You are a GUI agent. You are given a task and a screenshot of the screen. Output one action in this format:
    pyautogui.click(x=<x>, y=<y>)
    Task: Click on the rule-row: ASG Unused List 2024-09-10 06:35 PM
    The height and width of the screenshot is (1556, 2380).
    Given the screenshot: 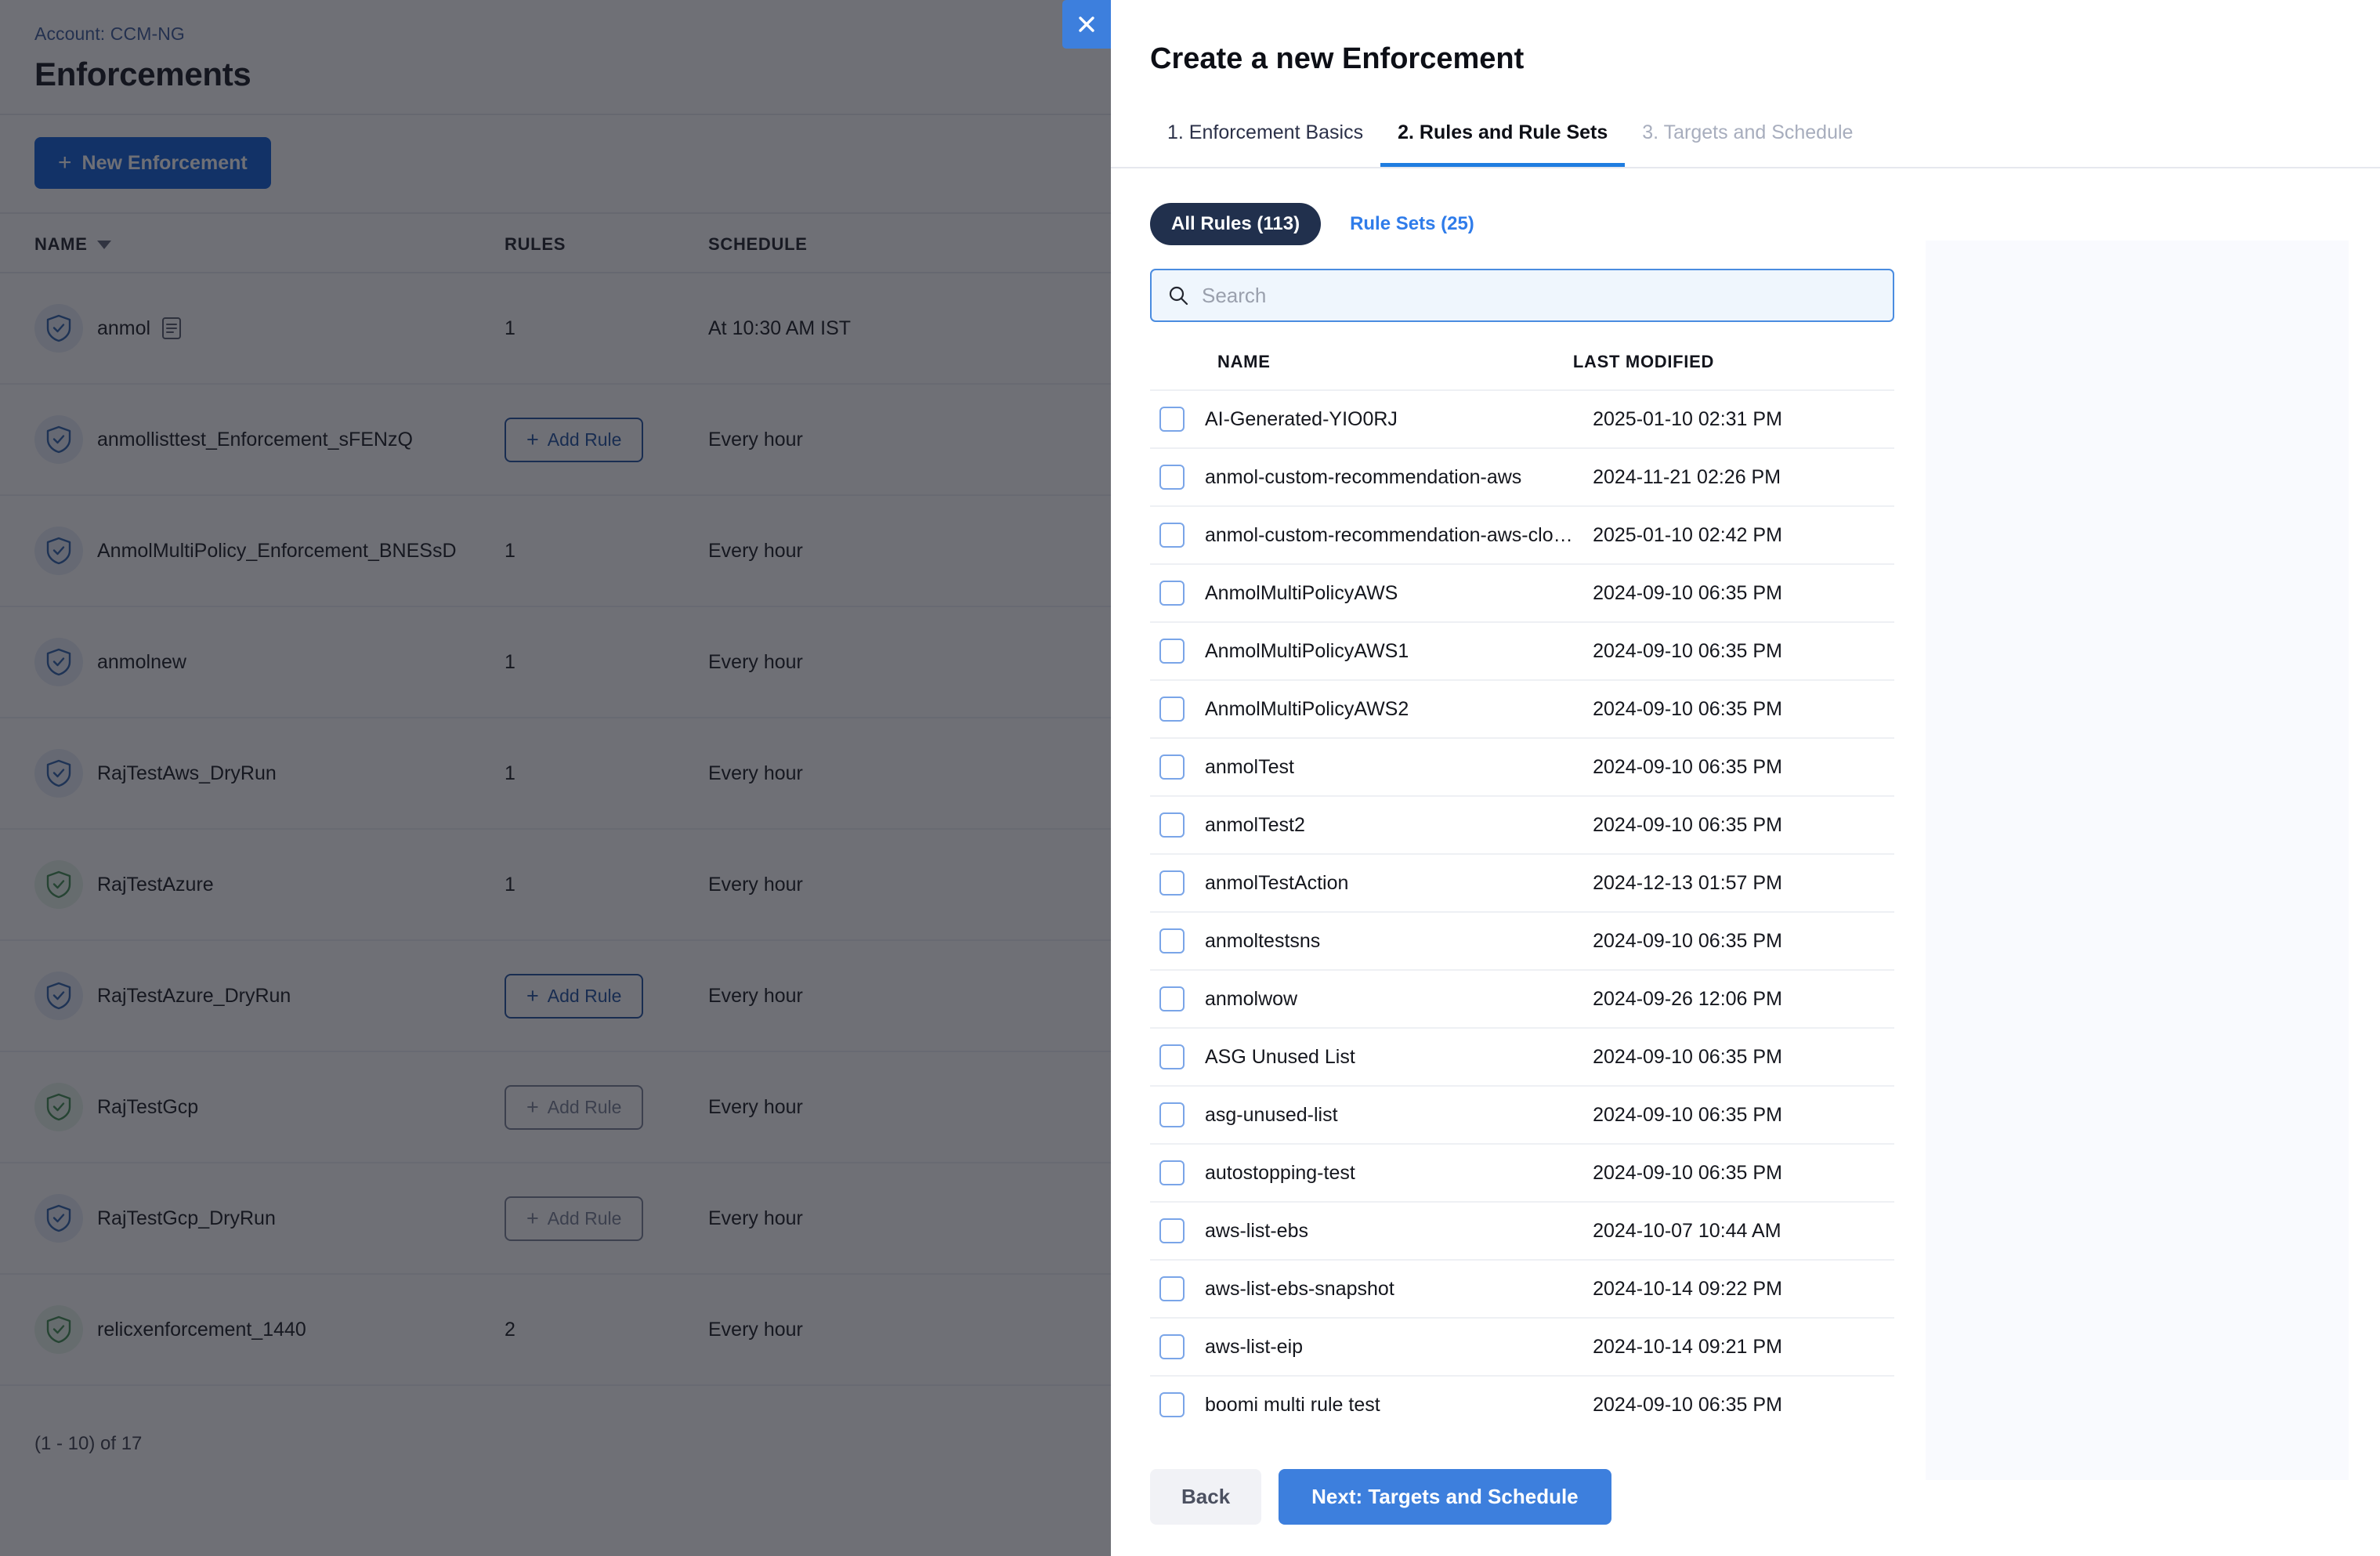 What is the action you would take?
    pyautogui.click(x=1522, y=1056)
    